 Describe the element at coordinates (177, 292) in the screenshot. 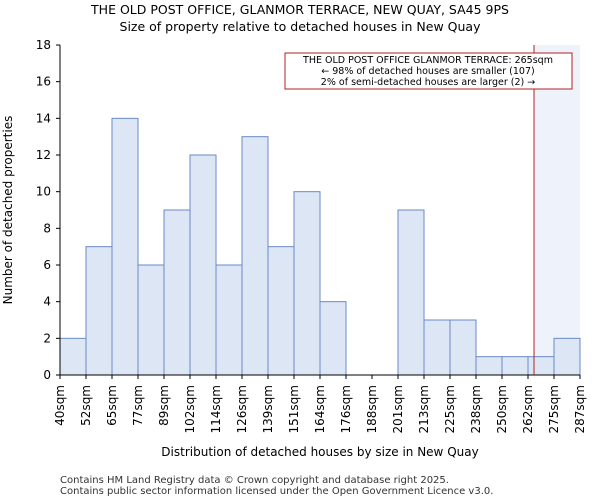

I see `bar-89sqm` at that location.